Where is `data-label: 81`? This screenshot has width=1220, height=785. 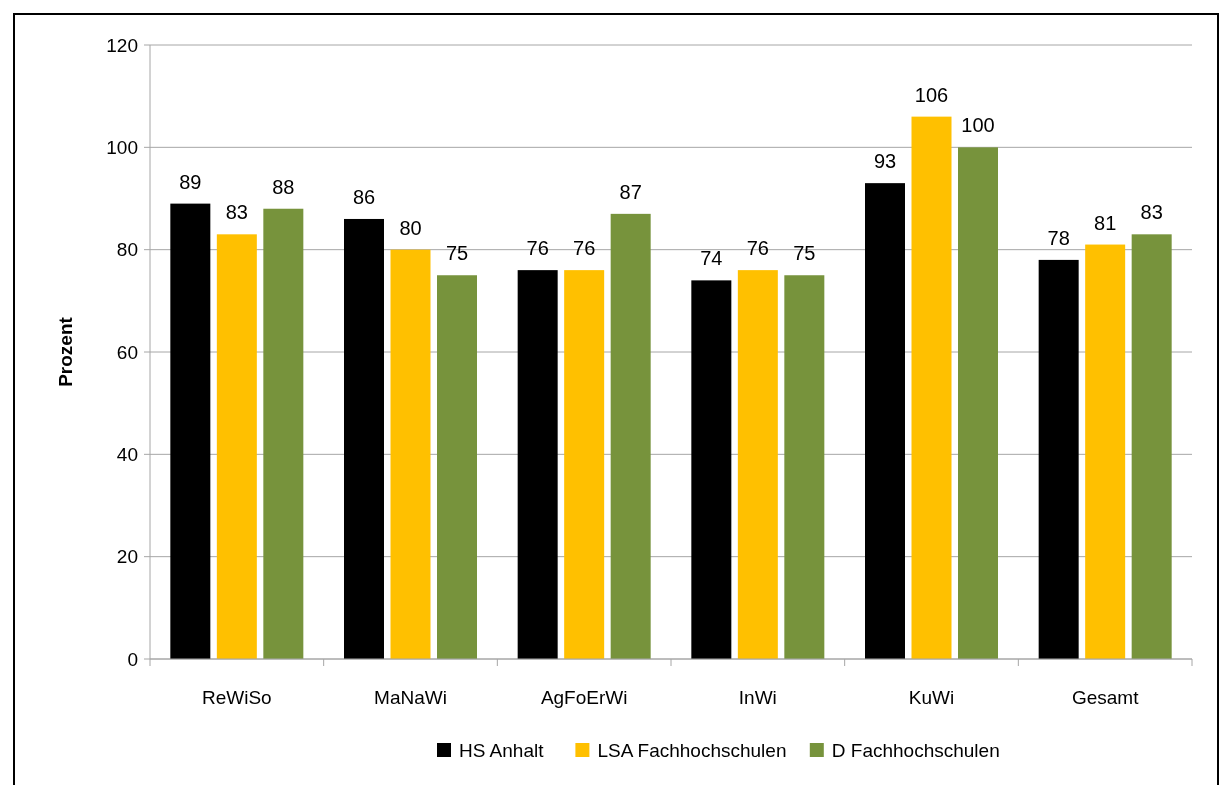
data-label: 81 is located at coordinates (1105, 222).